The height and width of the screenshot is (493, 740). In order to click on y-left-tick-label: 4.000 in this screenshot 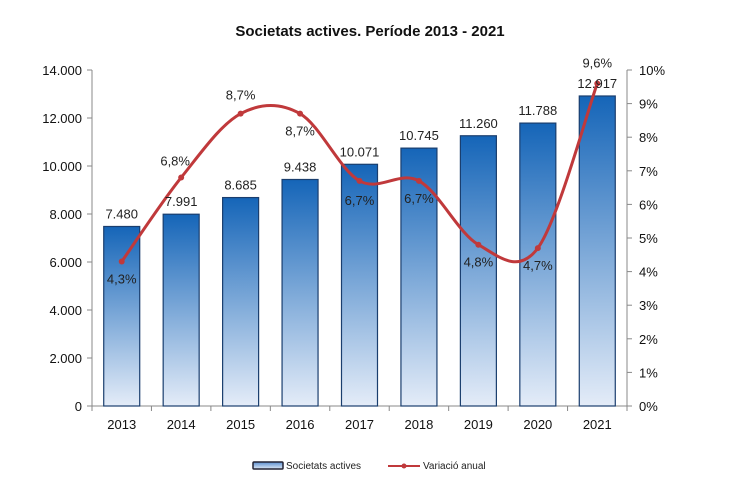, I will do `click(65, 310)`.